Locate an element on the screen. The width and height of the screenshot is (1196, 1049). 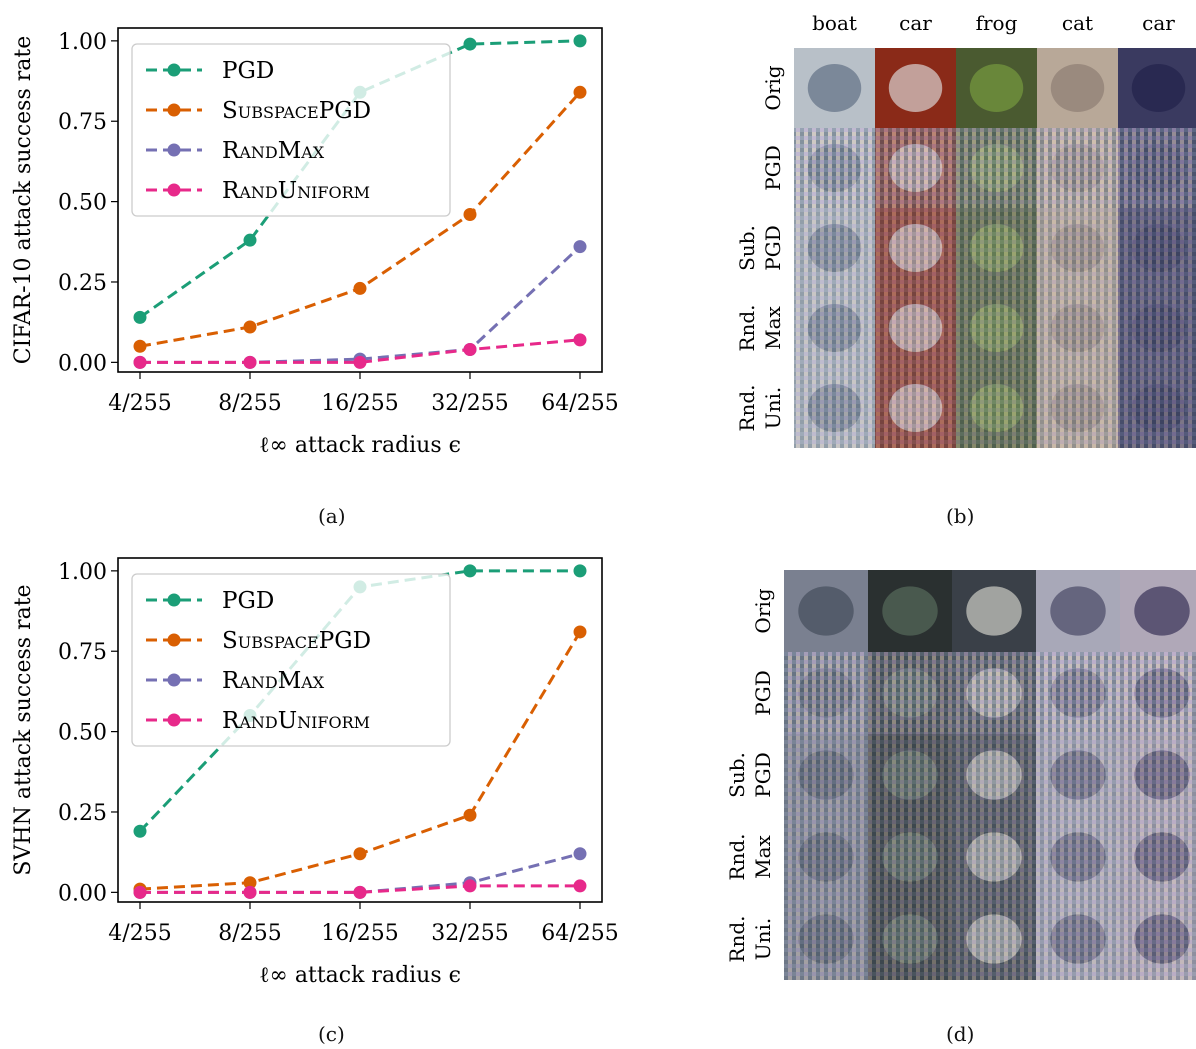
row-label: Sub. is located at coordinates (747, 248).